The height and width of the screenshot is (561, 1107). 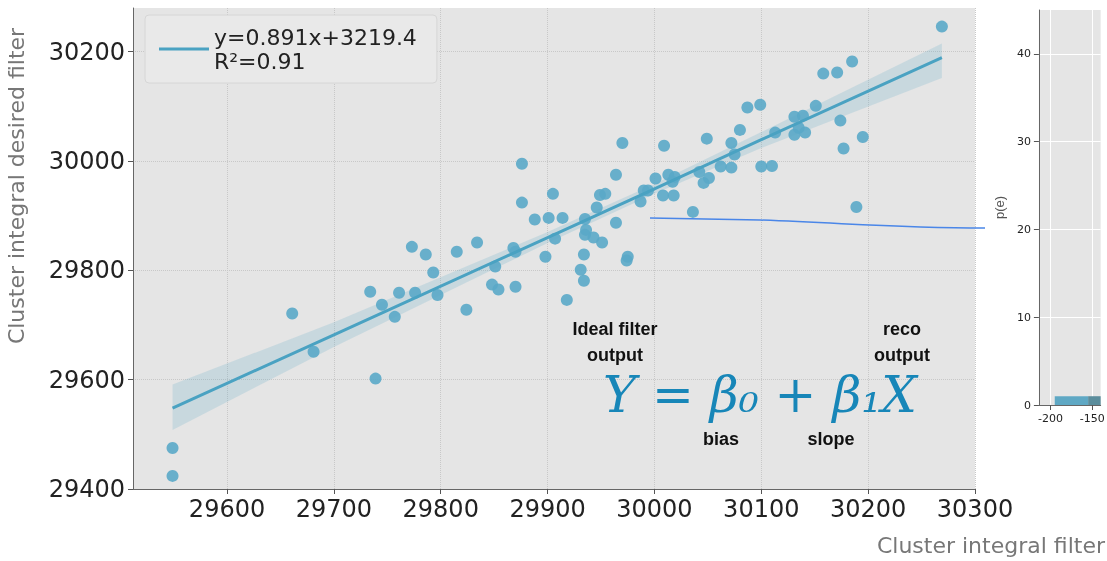 What do you see at coordinates (440, 509) in the screenshot?
I see `x-tick-label: 29800` at bounding box center [440, 509].